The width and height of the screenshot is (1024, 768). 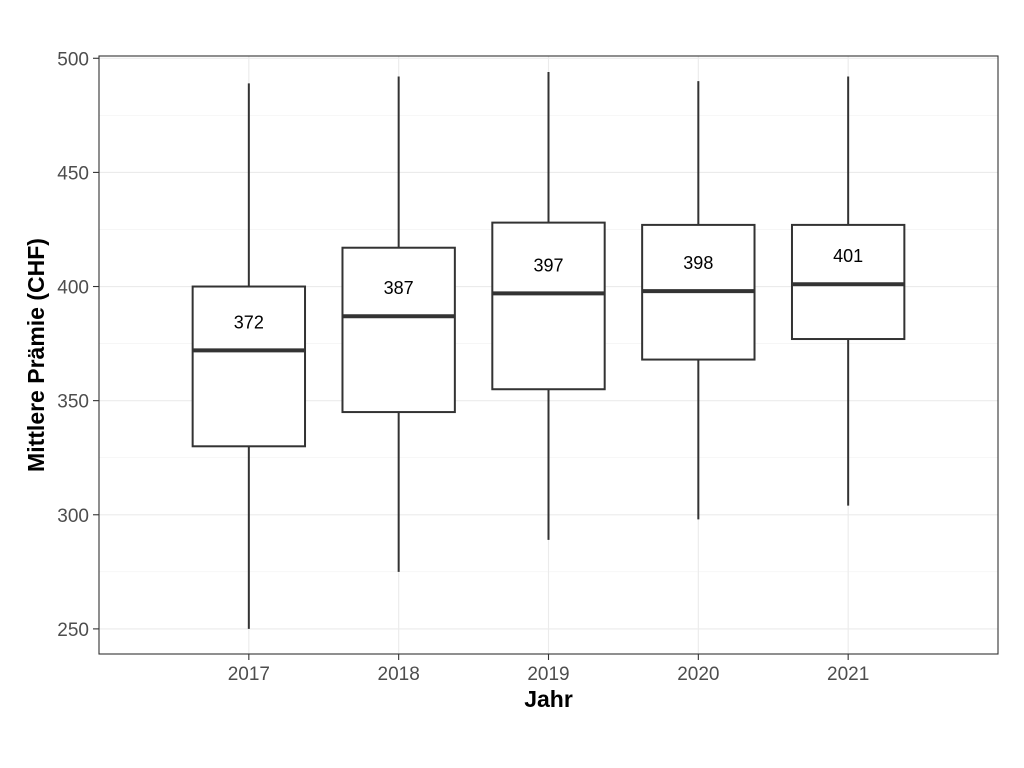 I want to click on y-tick-label: 500, so click(x=73, y=59).